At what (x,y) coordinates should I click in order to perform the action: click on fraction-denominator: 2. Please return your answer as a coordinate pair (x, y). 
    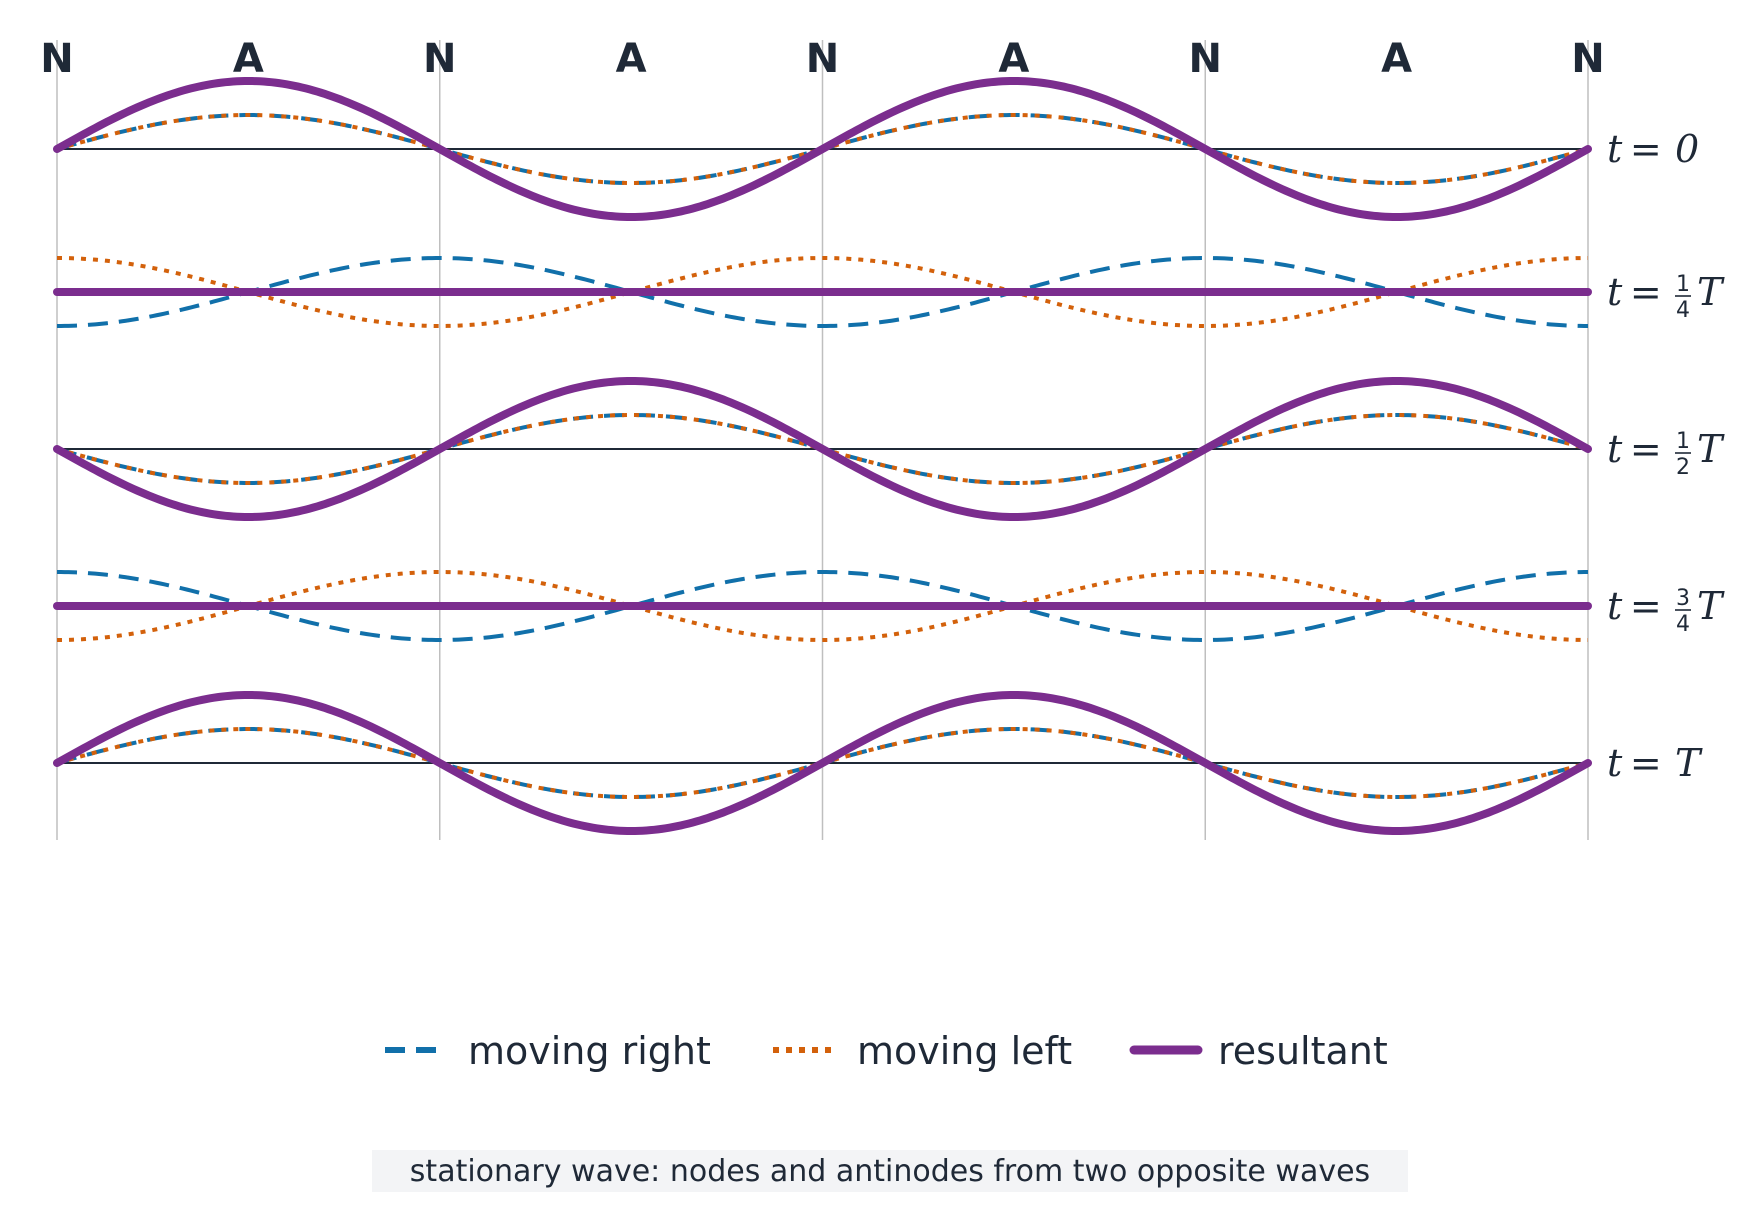
    Looking at the image, I should click on (1683, 467).